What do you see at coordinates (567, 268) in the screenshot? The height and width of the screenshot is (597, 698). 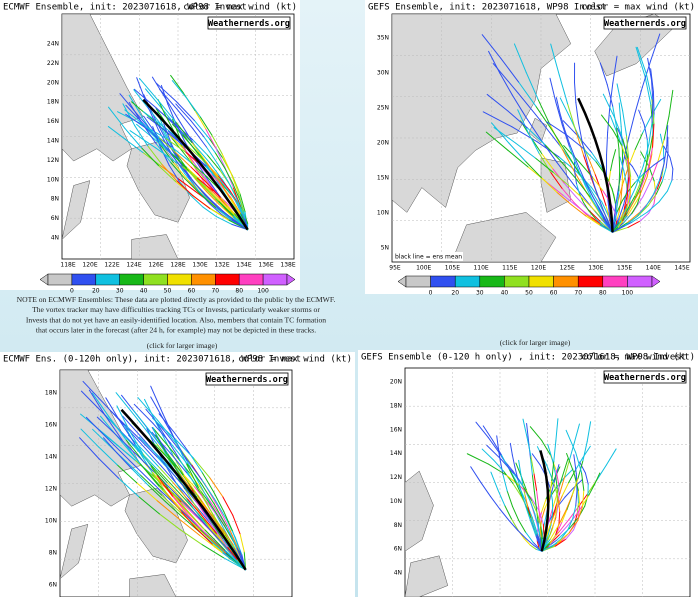 I see `lon-label: 125E` at bounding box center [567, 268].